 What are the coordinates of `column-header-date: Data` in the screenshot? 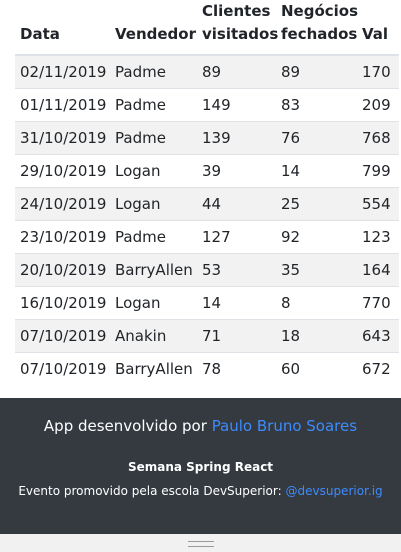 It's located at (62, 28).